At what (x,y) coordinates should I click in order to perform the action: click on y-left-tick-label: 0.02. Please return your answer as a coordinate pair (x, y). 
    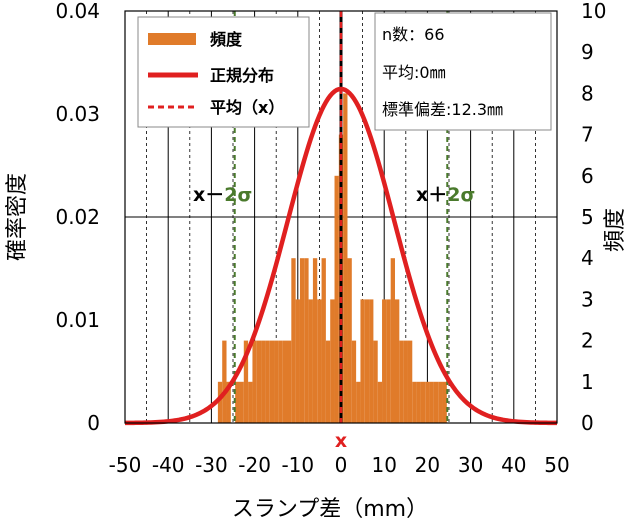
    Looking at the image, I should click on (77, 217).